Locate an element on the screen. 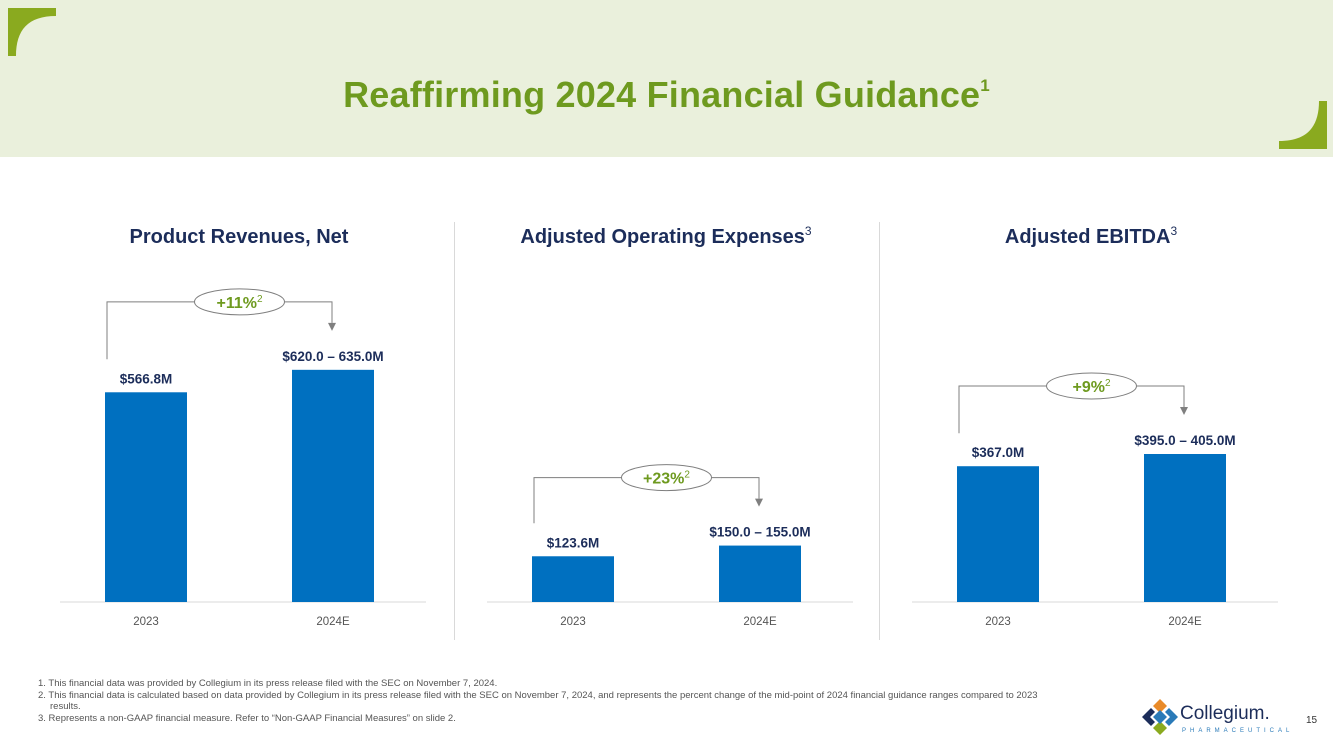 This screenshot has width=1333, height=749. data-label: $620.0 – 635.0M is located at coordinates (332, 356).